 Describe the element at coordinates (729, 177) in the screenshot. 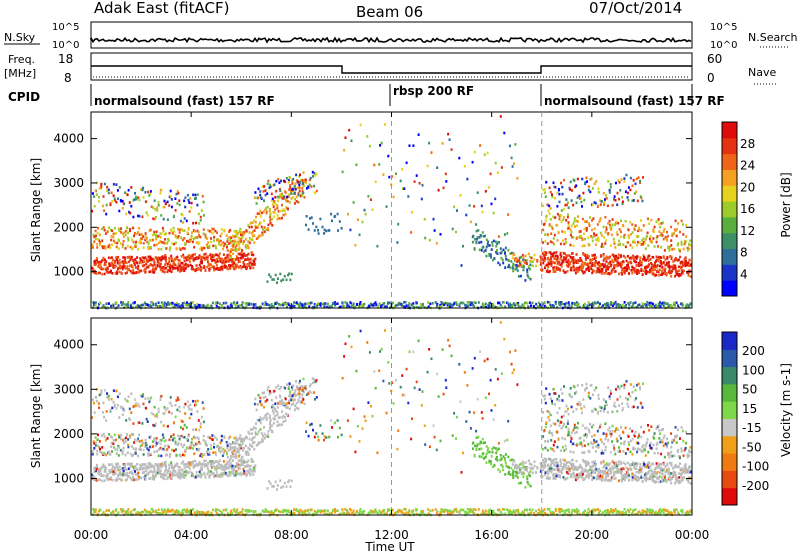

I see `power-colorbar-swatch` at that location.